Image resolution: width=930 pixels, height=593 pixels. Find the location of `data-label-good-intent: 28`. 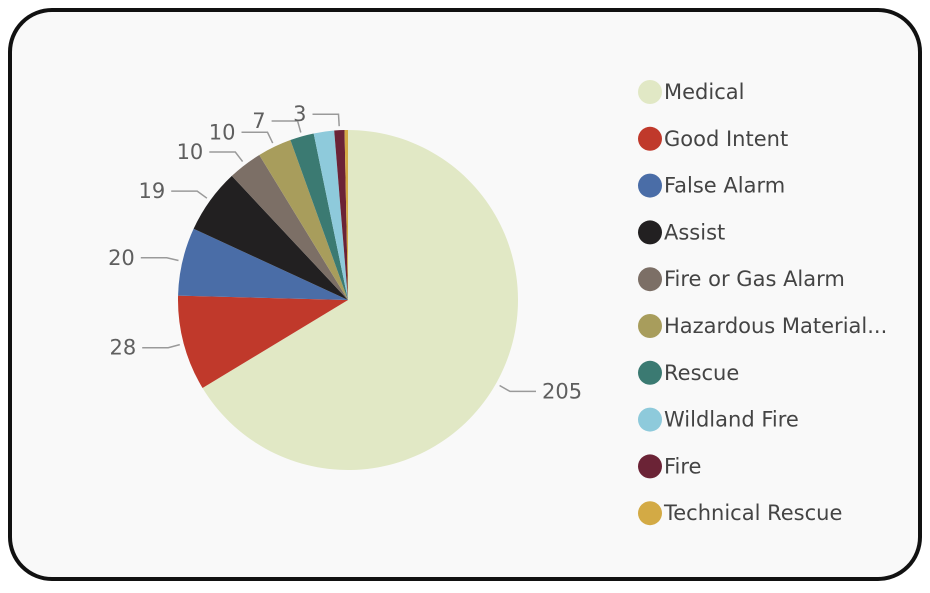

data-label-good-intent: 28 is located at coordinates (122, 348).